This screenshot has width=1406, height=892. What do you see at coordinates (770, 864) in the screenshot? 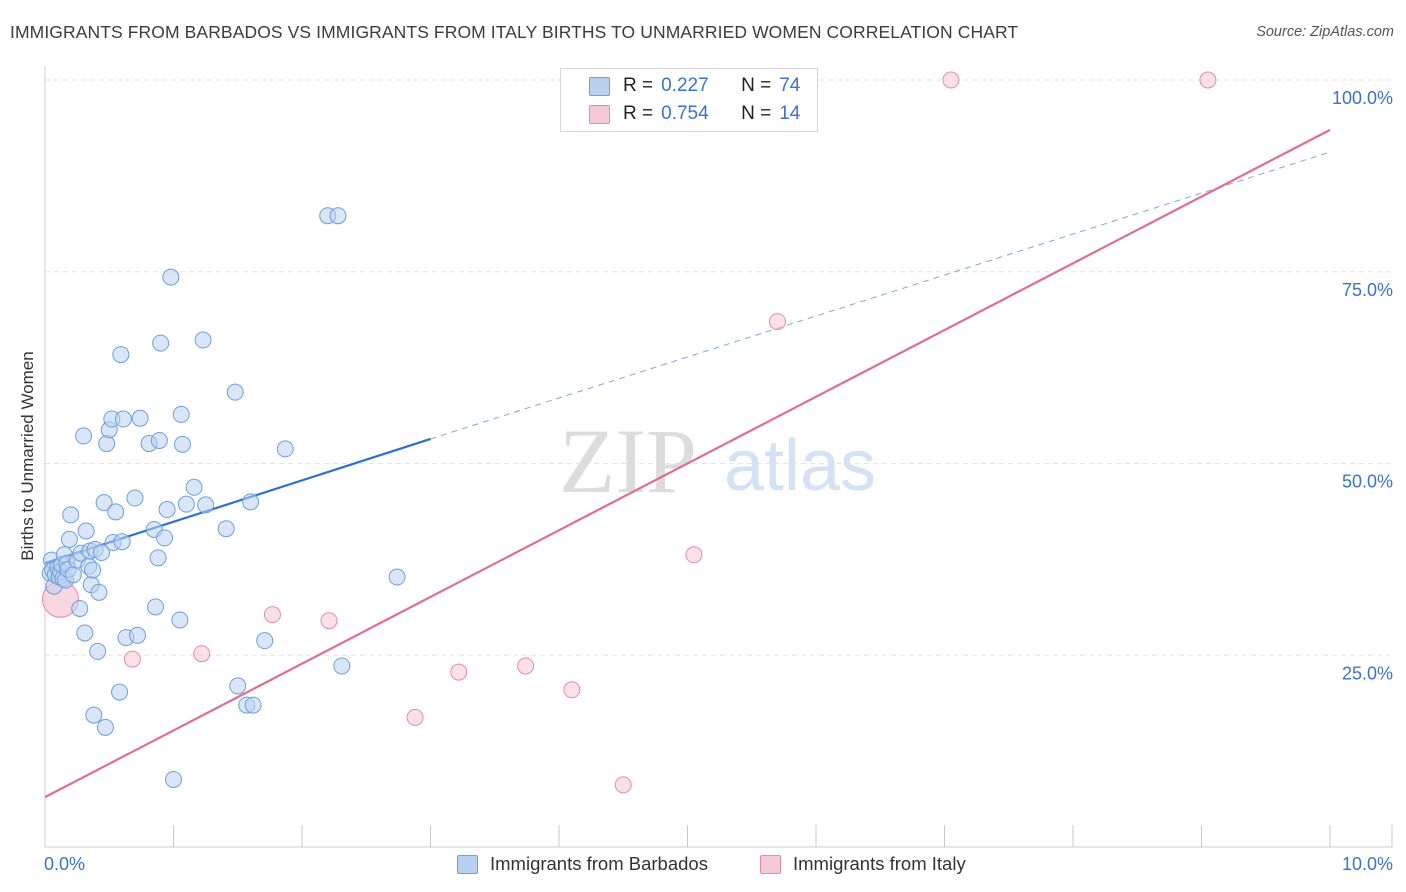
I see `bottom-legend-swatch-italy` at bounding box center [770, 864].